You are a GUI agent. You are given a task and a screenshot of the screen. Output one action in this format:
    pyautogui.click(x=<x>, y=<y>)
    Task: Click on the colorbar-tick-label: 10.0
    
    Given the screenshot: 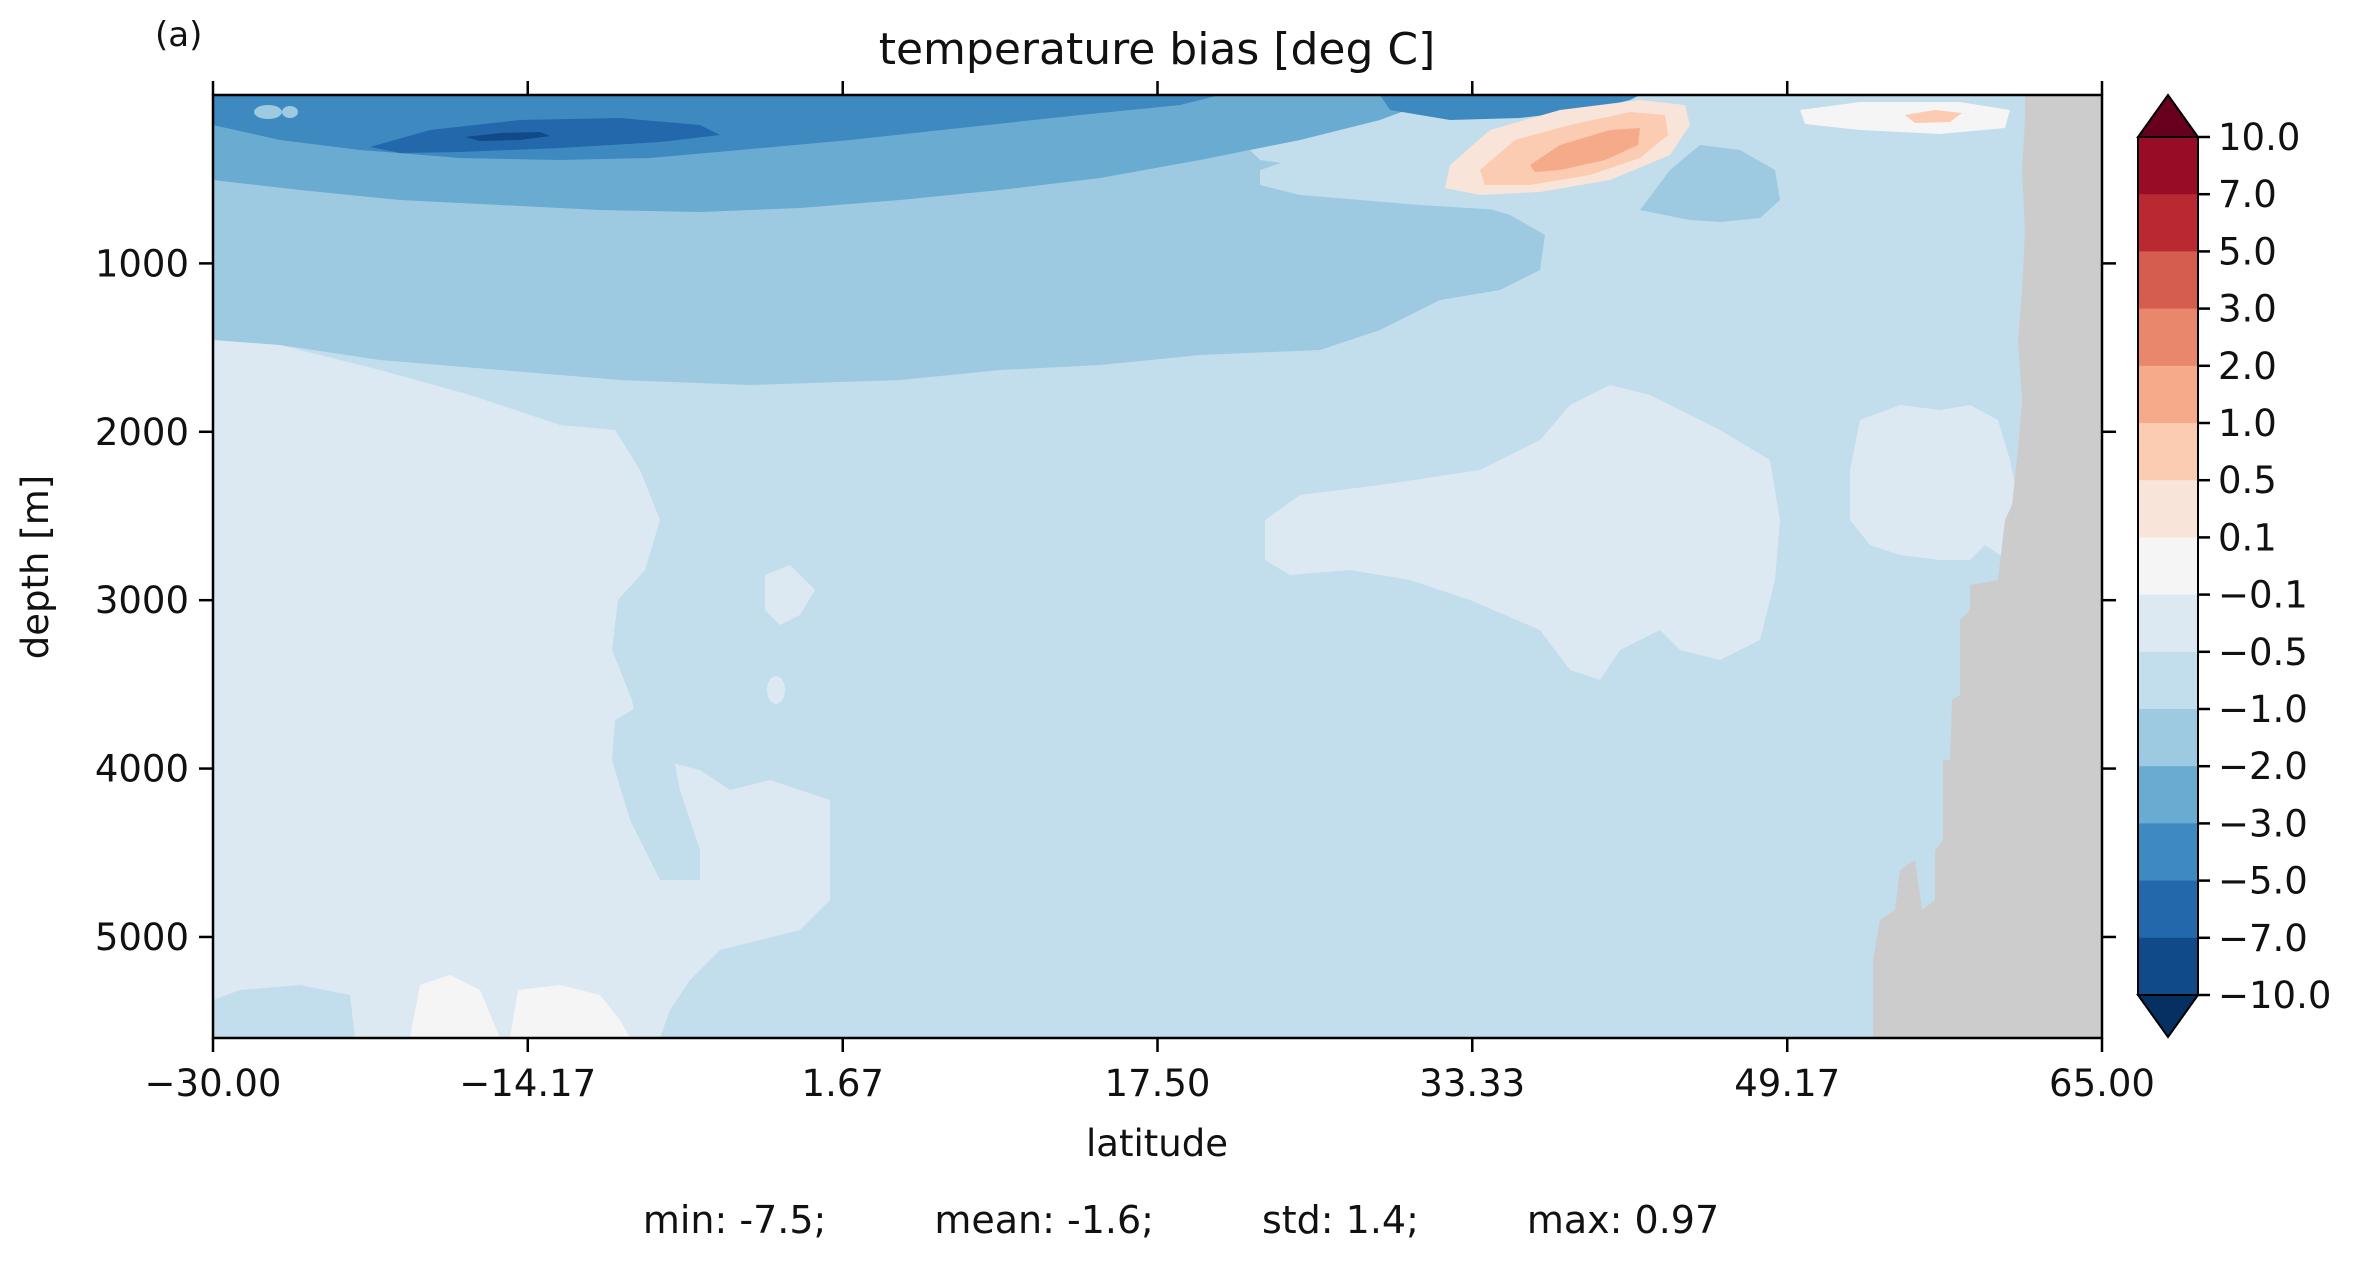 What is the action you would take?
    pyautogui.click(x=2259, y=137)
    